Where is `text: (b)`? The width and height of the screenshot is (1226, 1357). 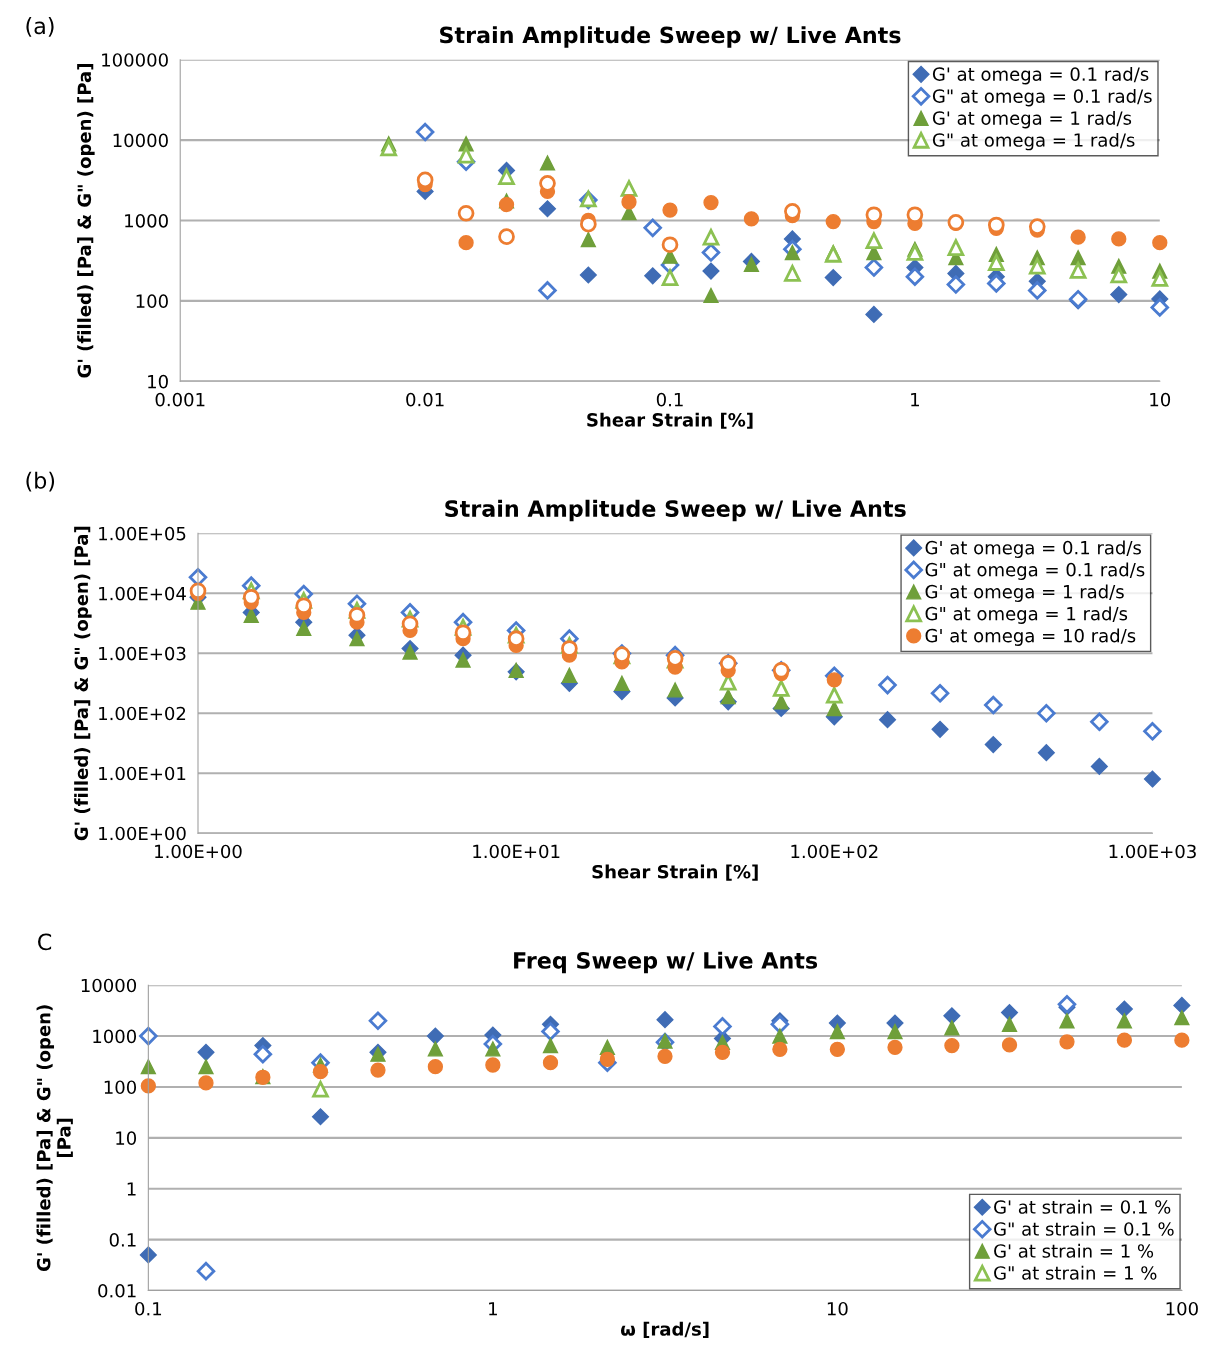 text: (b) is located at coordinates (40, 481).